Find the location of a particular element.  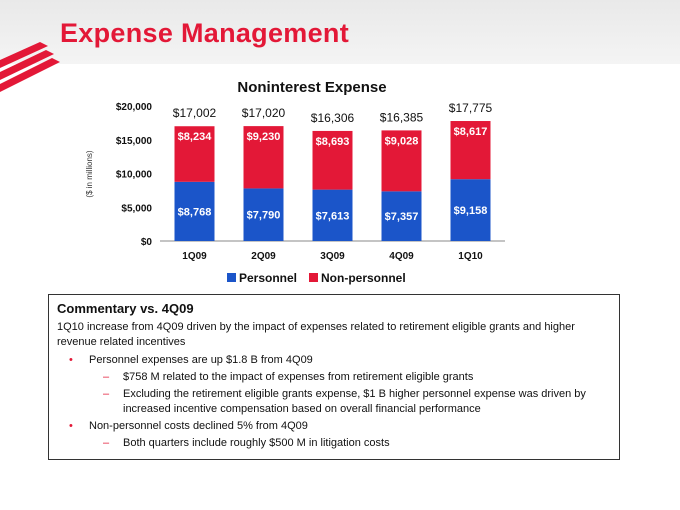

total-label: $17,775 is located at coordinates (471, 108).